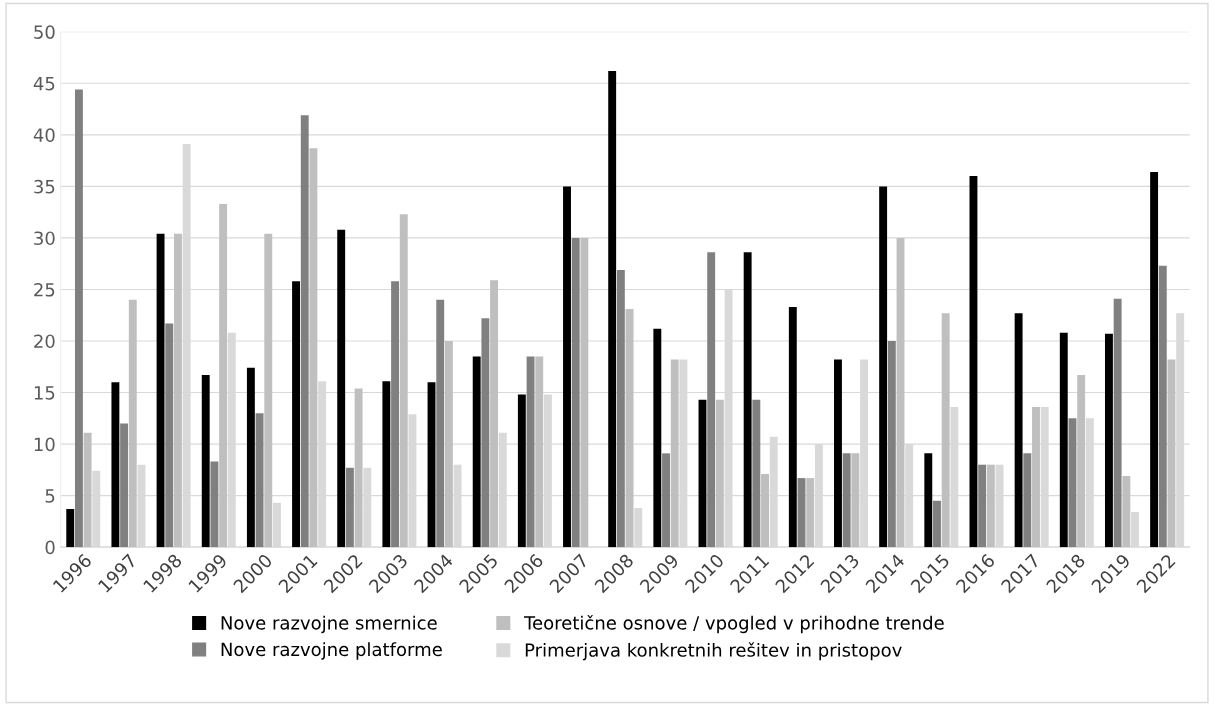 The width and height of the screenshot is (1214, 706). Describe the element at coordinates (50, 547) in the screenshot. I see `y-tick-label: 0` at that location.